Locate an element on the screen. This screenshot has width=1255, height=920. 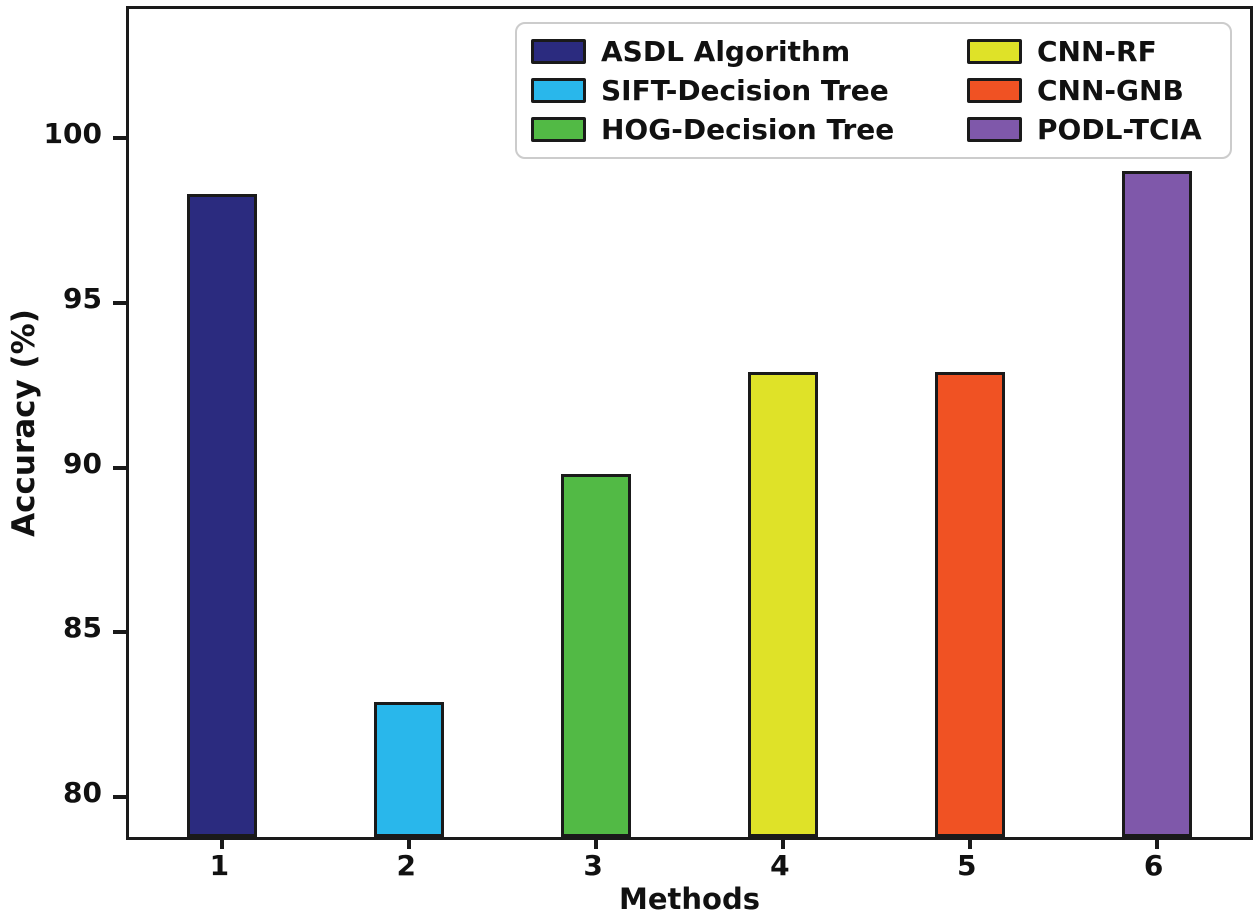
legend-label: CNN-RF is located at coordinates (1097, 51).